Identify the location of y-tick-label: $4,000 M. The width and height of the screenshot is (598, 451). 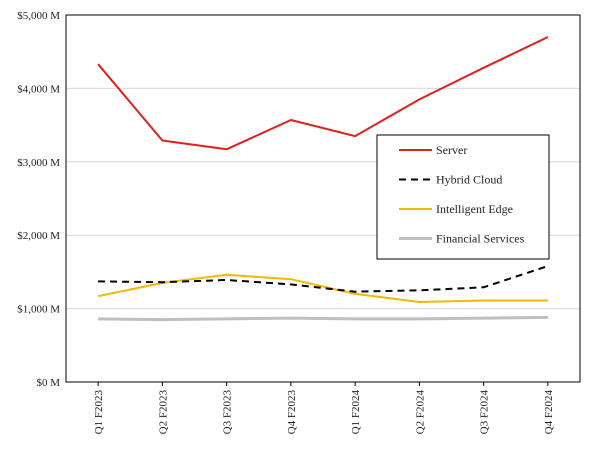
(38, 89).